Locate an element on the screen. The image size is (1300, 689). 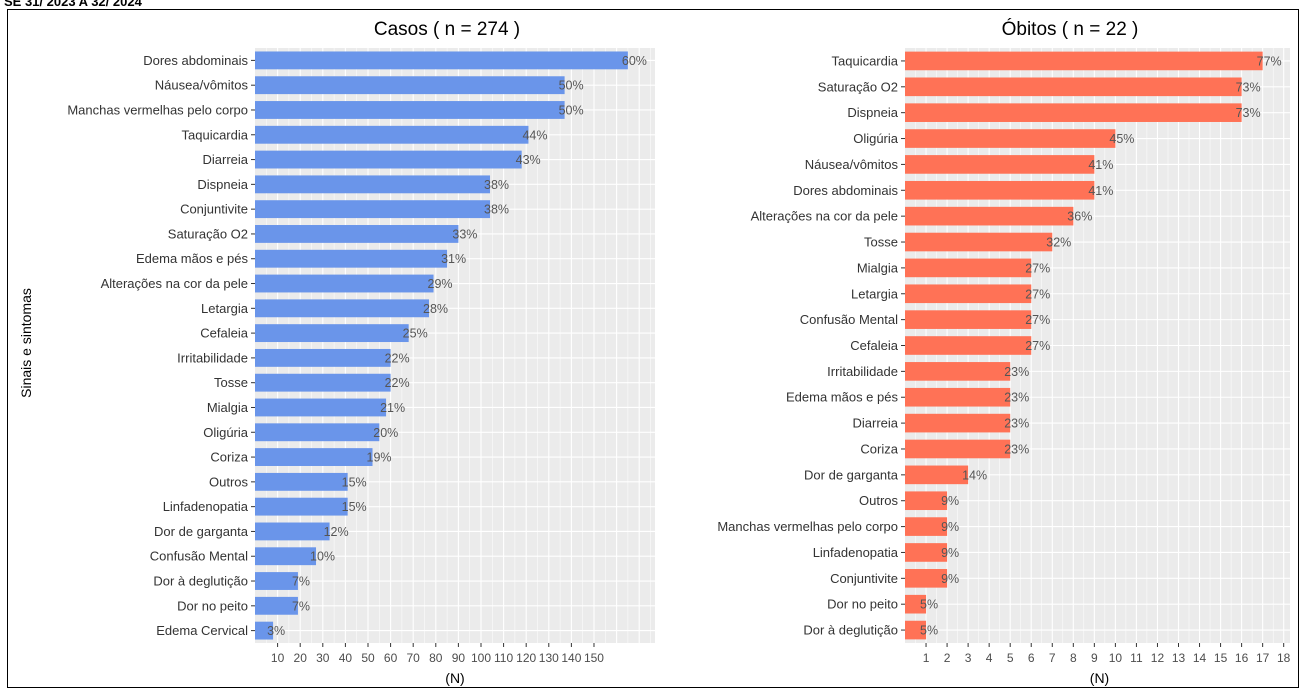
obitos-x-axis-title: (N) is located at coordinates (1099, 678).